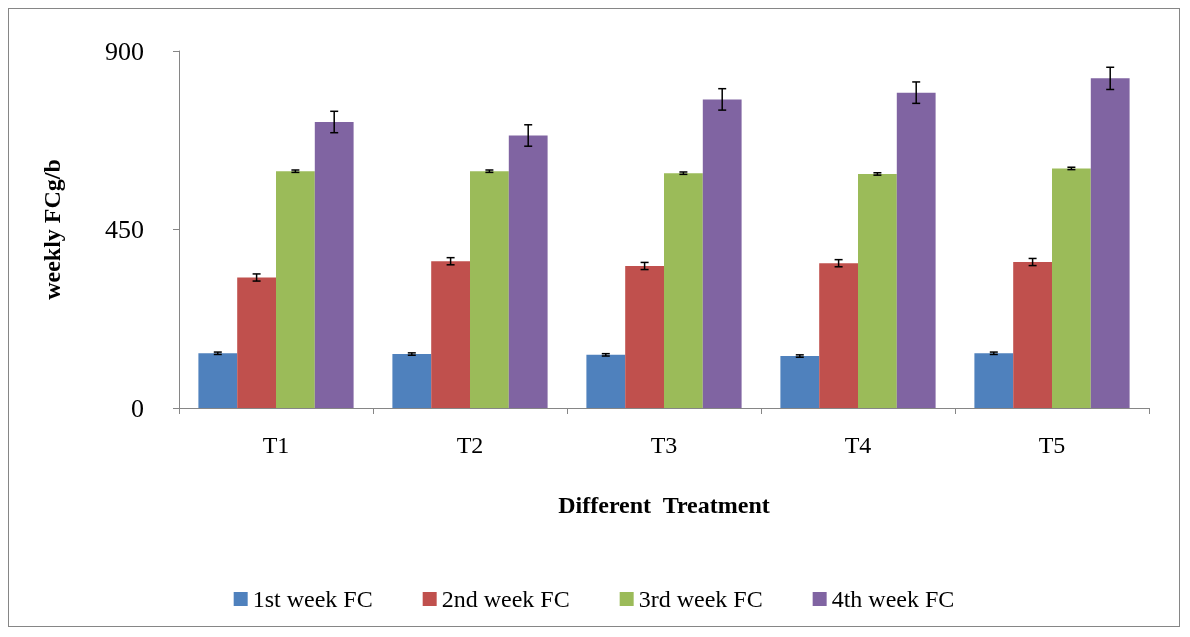  I want to click on x-axis-title: Different Treatment, so click(664, 505).